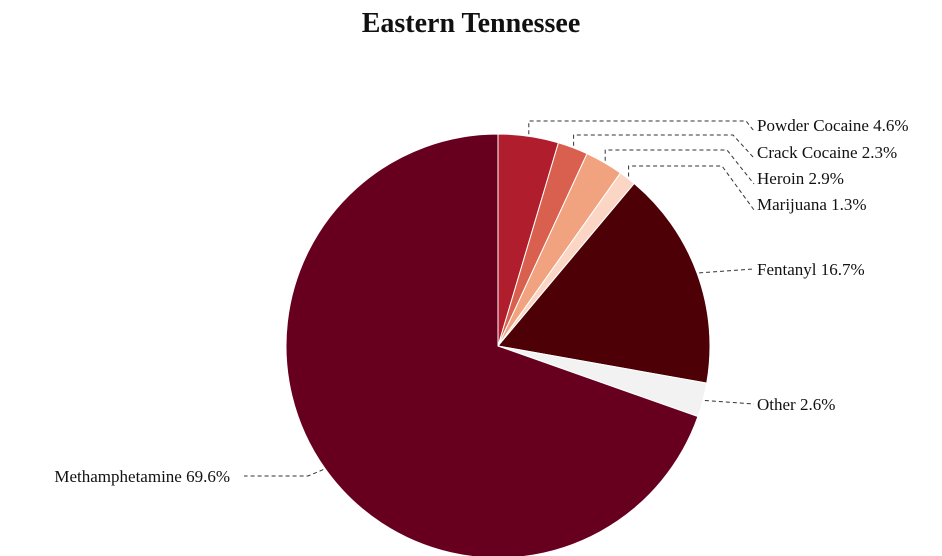  What do you see at coordinates (142, 476) in the screenshot?
I see `slice-label-methamphetamine: Methamphetamine 69.6%` at bounding box center [142, 476].